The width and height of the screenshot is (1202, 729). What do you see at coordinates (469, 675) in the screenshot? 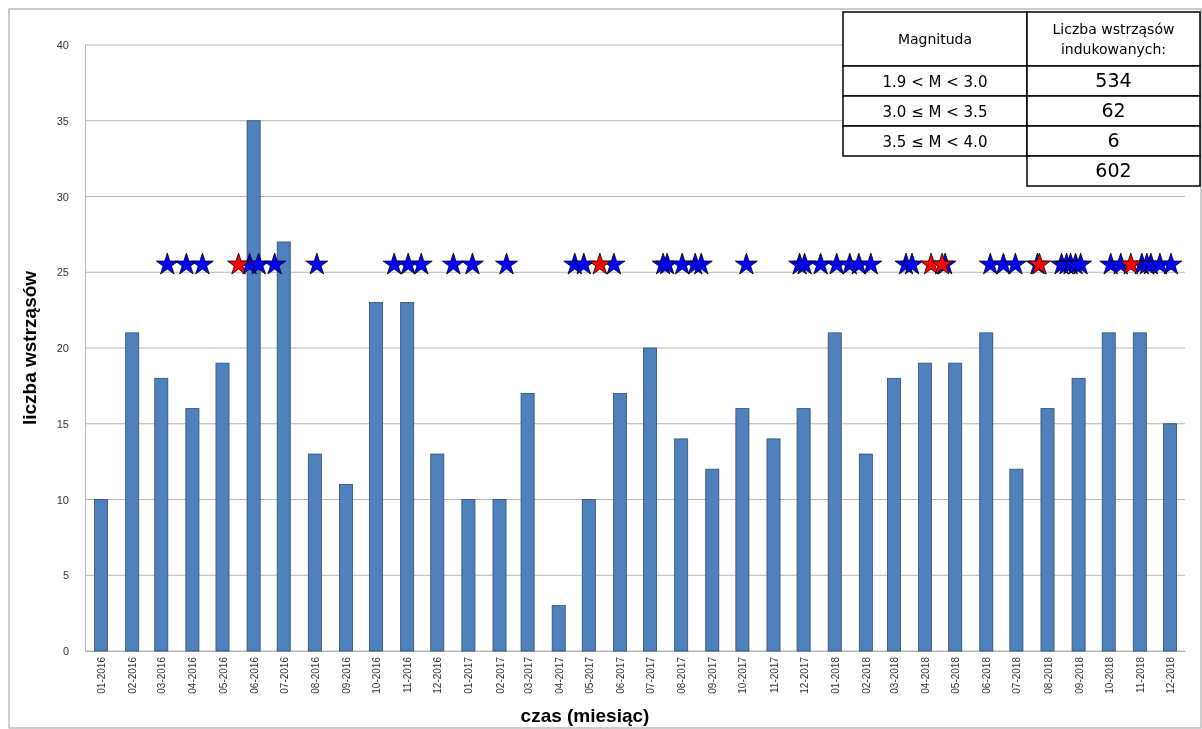
I see `x-tick-label: 01-2017` at bounding box center [469, 675].